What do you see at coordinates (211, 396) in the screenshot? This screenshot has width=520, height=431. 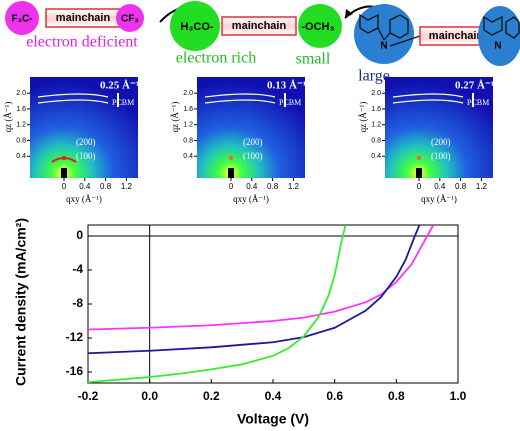 I see `x-tick-label: 0.2` at bounding box center [211, 396].